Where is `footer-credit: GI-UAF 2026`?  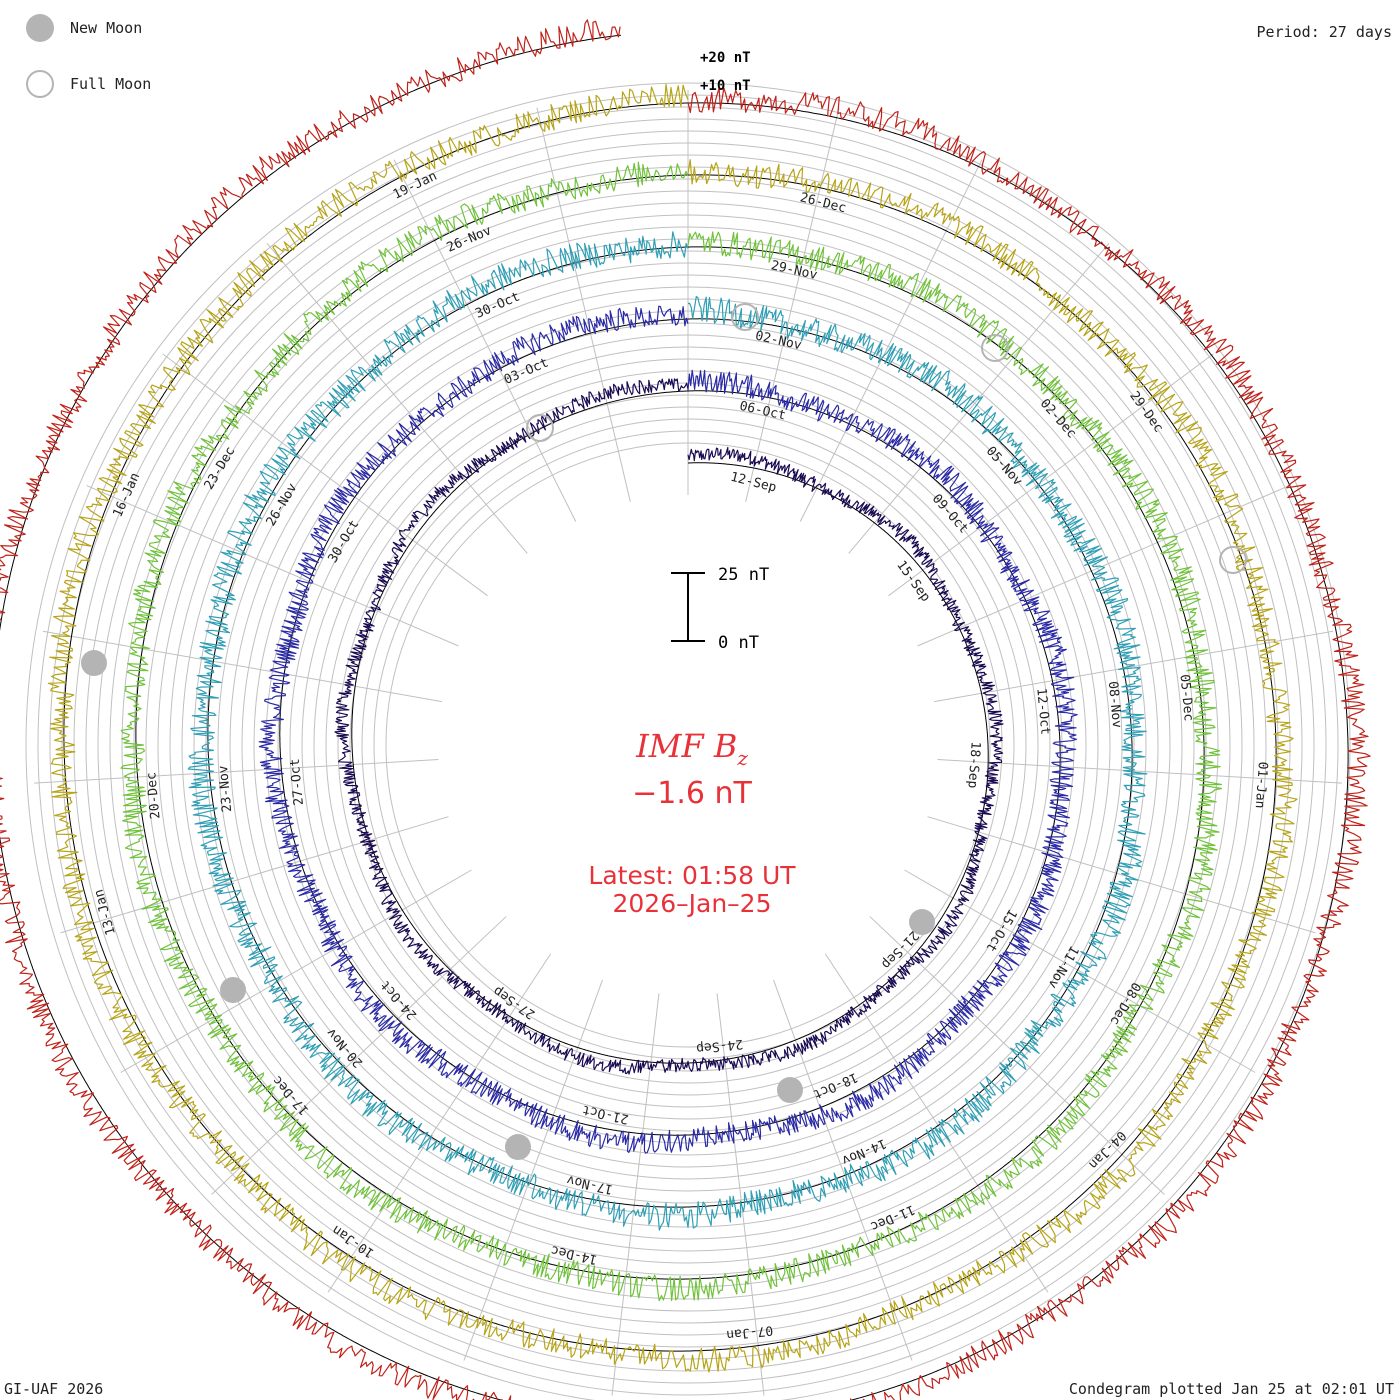
footer-credit: GI-UAF 2026 is located at coordinates (54, 1389).